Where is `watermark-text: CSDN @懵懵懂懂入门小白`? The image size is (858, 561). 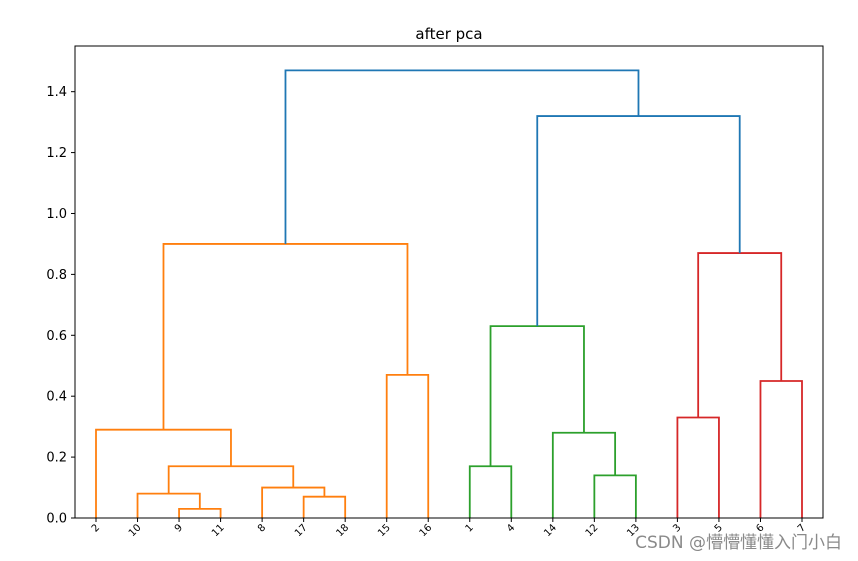 watermark-text: CSDN @懵懵懂懂入门小白 is located at coordinates (738, 543).